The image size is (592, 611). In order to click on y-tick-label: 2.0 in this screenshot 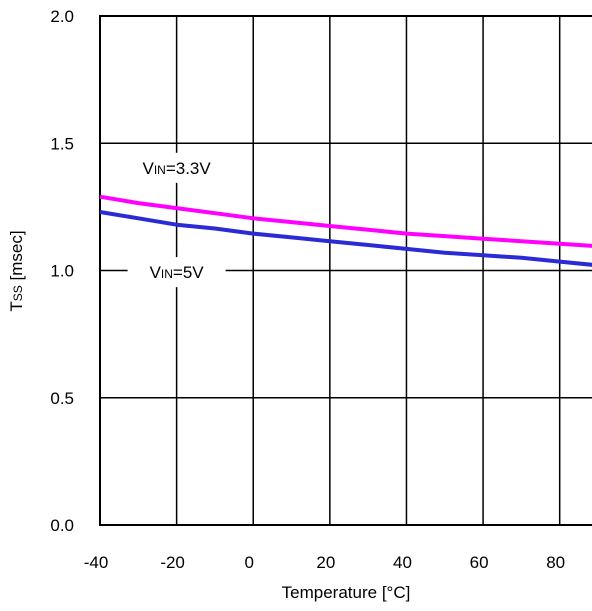, I will do `click(62, 16)`.